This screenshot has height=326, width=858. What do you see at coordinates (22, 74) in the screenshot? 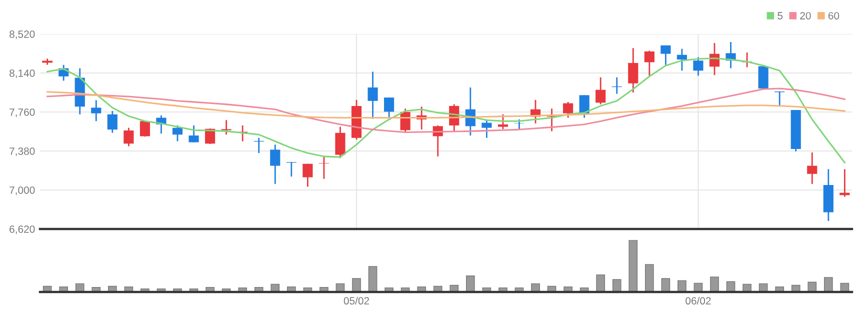
I see `y-tick-label: 8,140` at bounding box center [22, 74].